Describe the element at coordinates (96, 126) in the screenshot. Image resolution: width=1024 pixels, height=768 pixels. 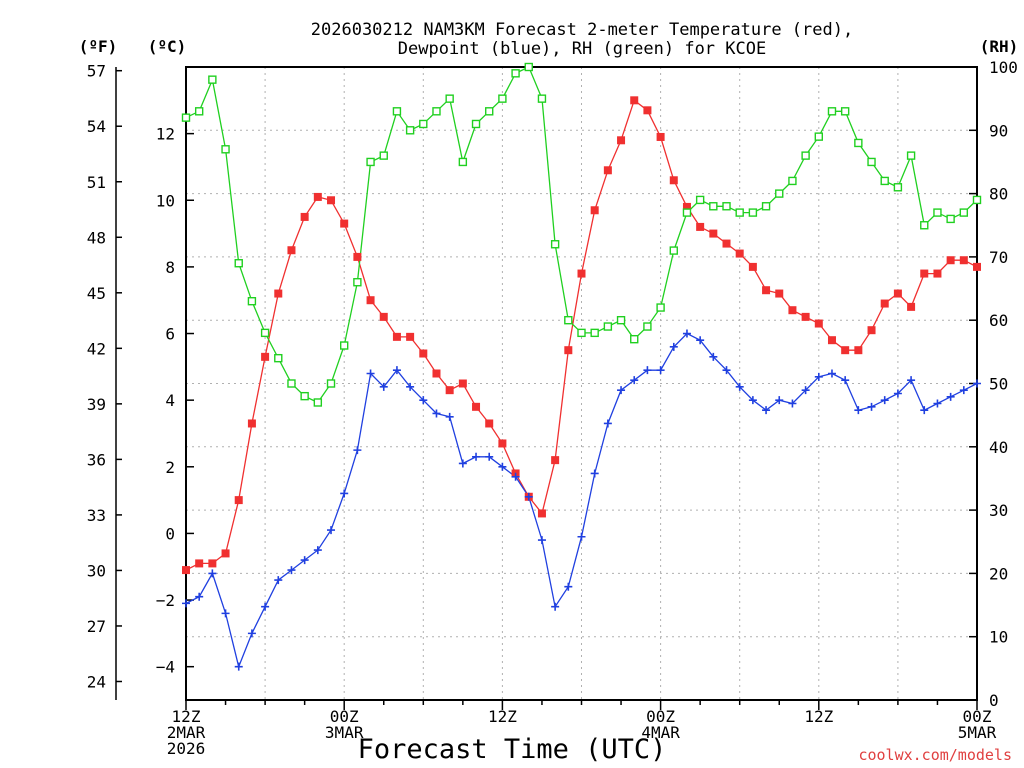
I see `fahrenheit-tick-label: 54` at that location.